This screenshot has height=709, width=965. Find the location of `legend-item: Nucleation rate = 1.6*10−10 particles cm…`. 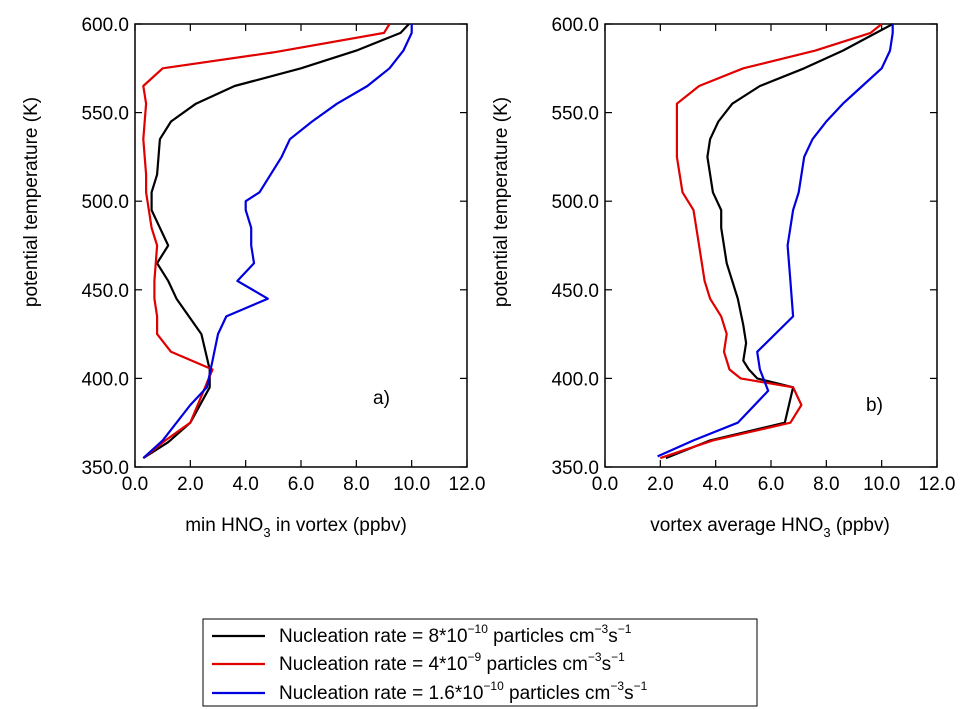

legend-item: Nucleation rate = 1.6*10−10 particles cm… is located at coordinates (430, 691).